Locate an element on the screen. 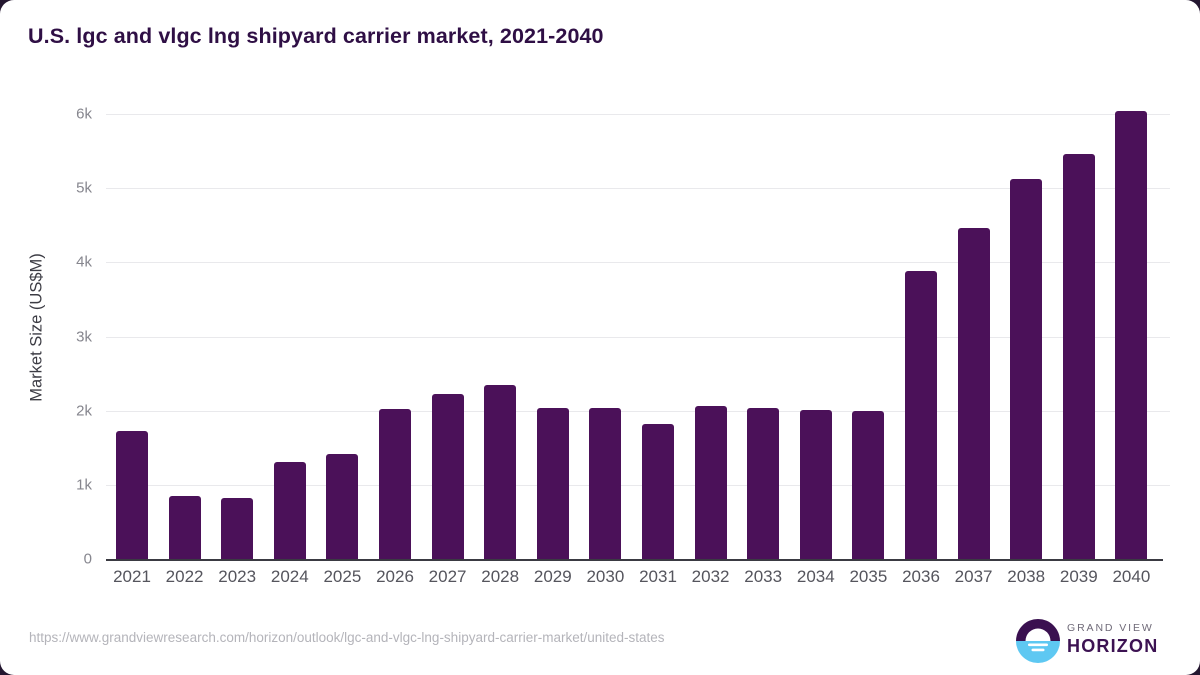 The image size is (1200, 675). x-axis-tick-label: 2037 is located at coordinates (973, 576).